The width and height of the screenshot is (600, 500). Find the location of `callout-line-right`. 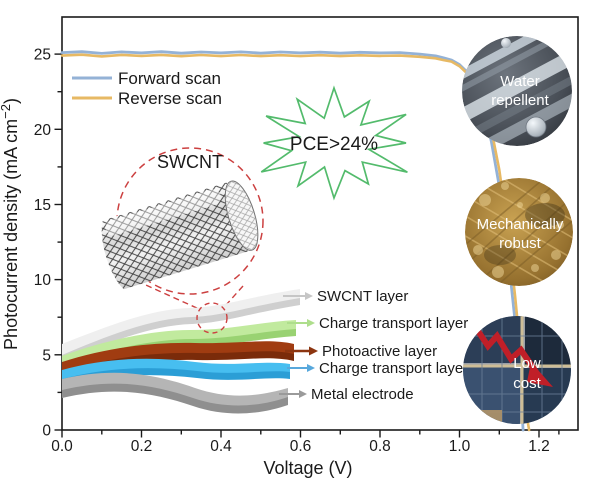

callout-line-right is located at coordinates (234, 295).